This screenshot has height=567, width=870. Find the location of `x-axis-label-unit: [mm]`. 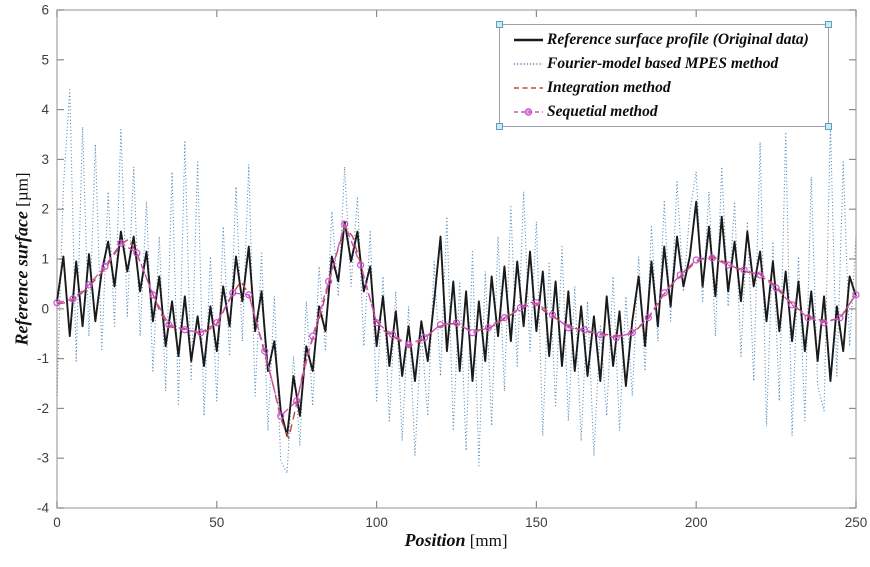

x-axis-label-unit: [mm] is located at coordinates (486, 540).